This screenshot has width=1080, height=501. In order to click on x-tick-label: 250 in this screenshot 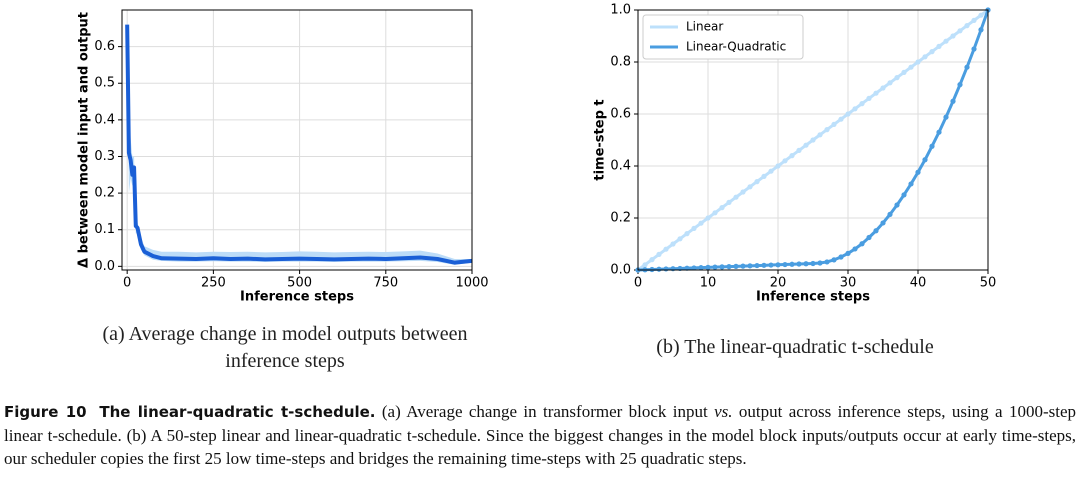, I will do `click(213, 283)`.